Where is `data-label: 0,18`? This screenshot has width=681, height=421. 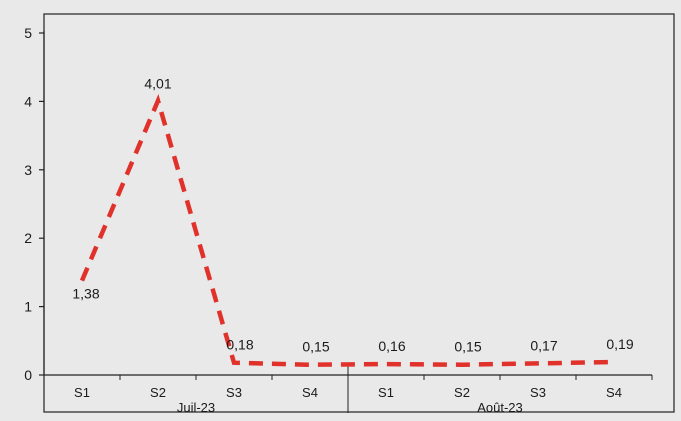 data-label: 0,18 is located at coordinates (239, 345).